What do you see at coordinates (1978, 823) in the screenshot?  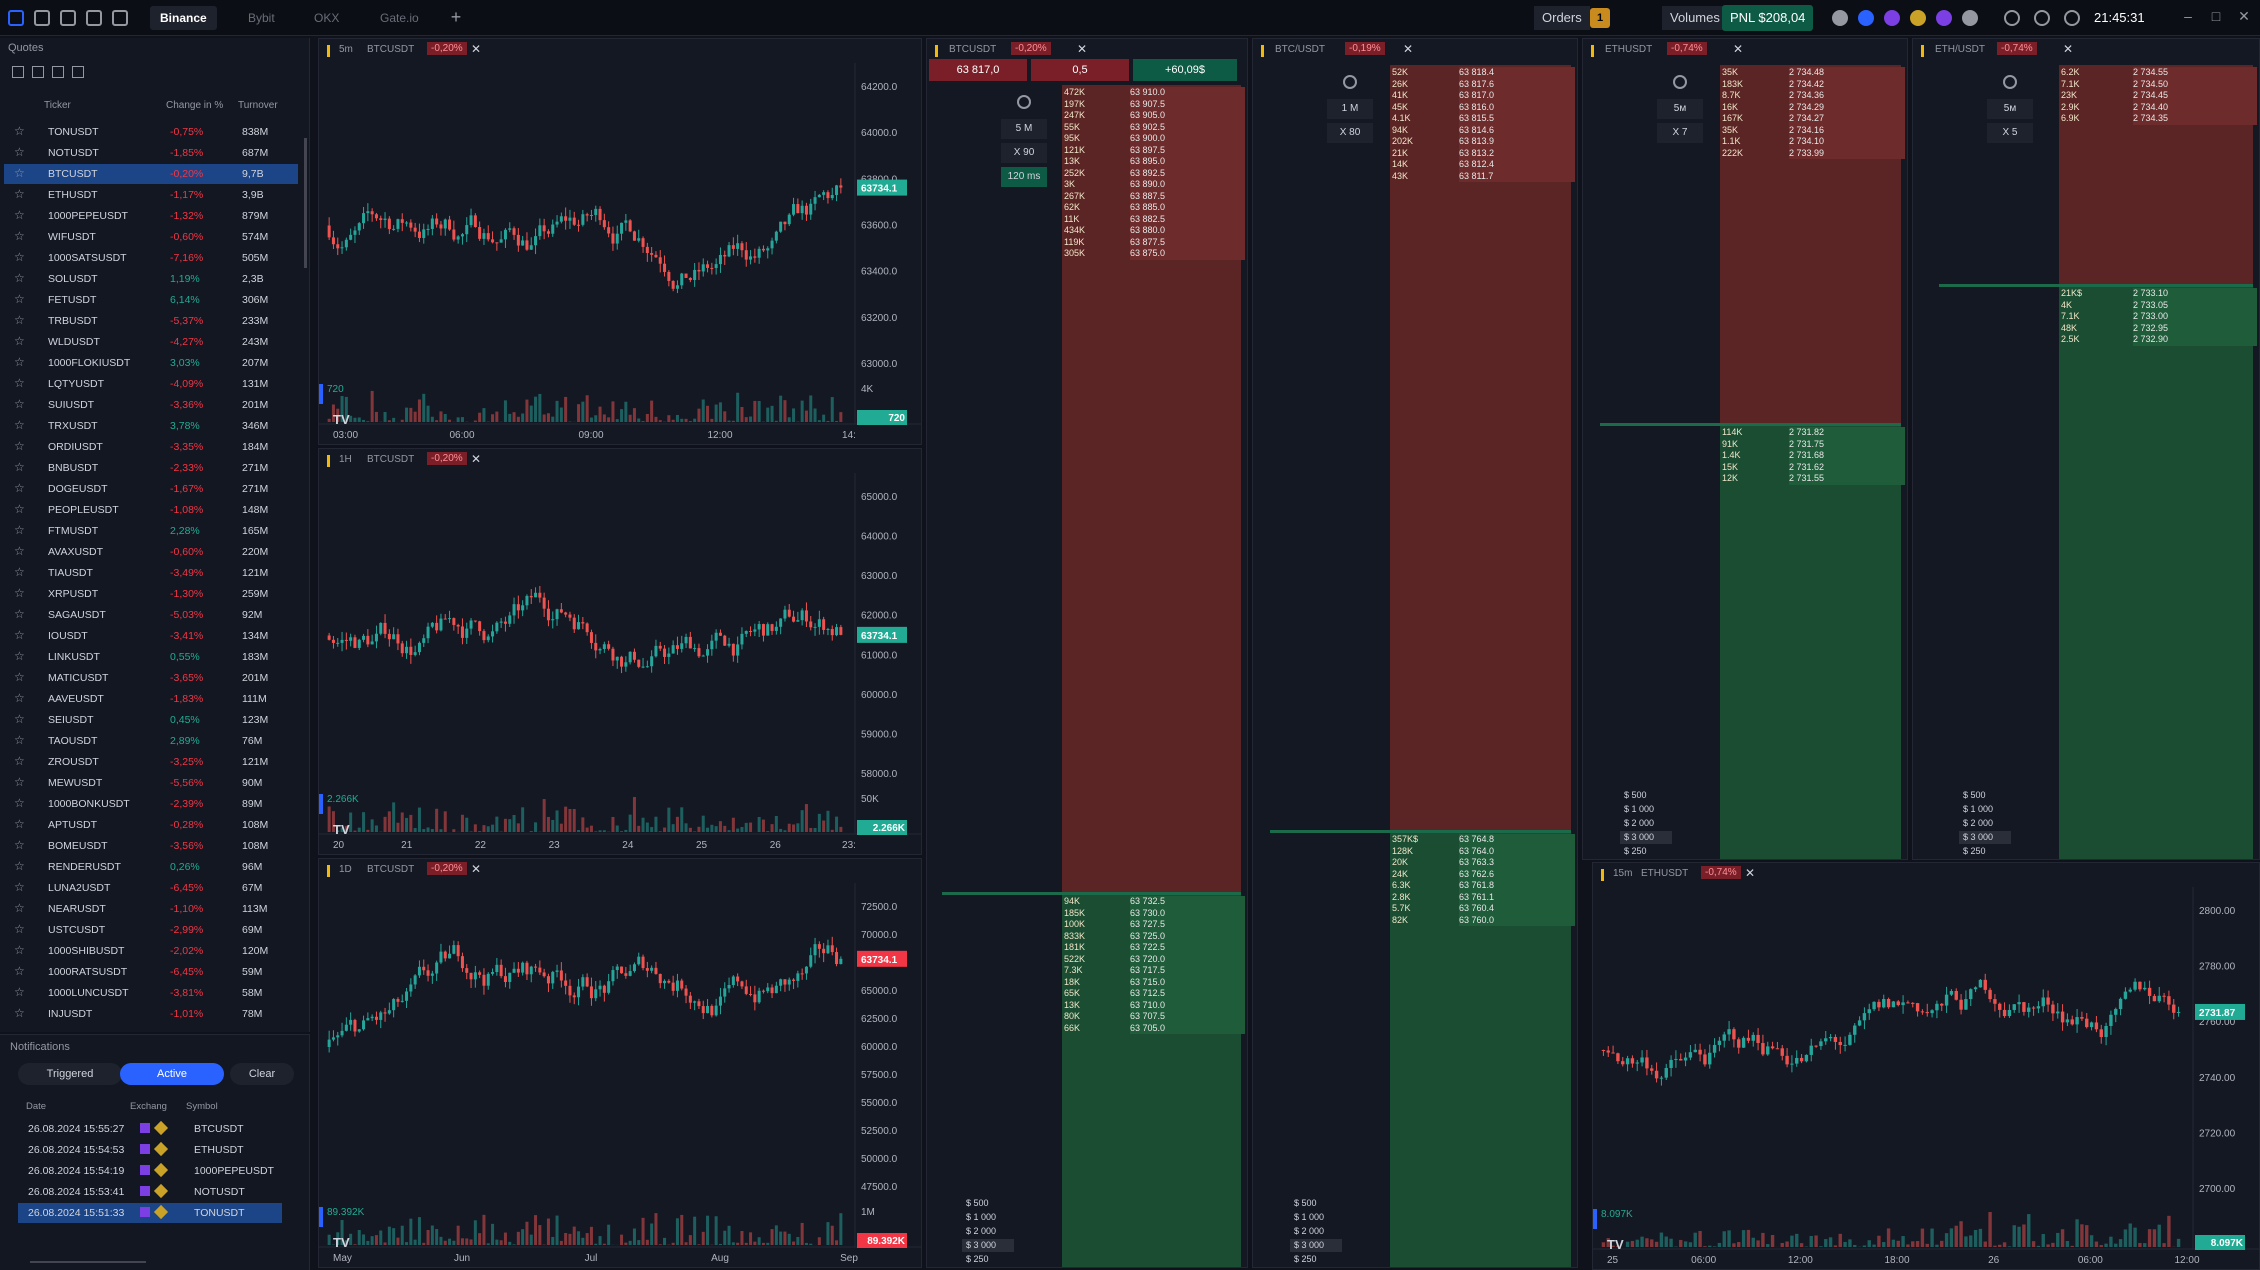 I see `lot-button: $ 2 000` at bounding box center [1978, 823].